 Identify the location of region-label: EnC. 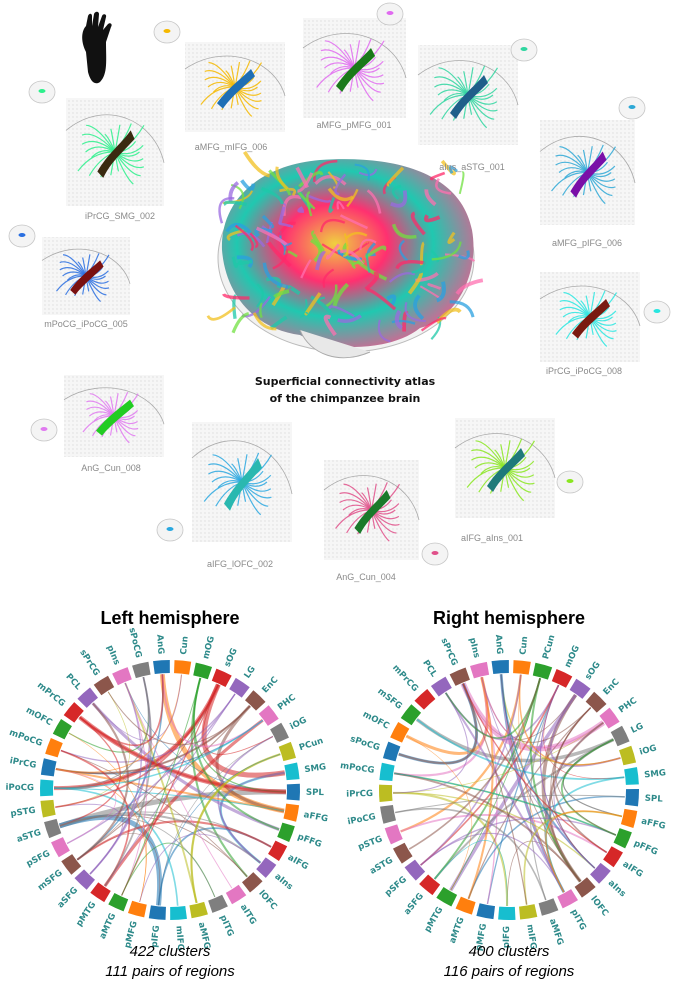
(270, 685).